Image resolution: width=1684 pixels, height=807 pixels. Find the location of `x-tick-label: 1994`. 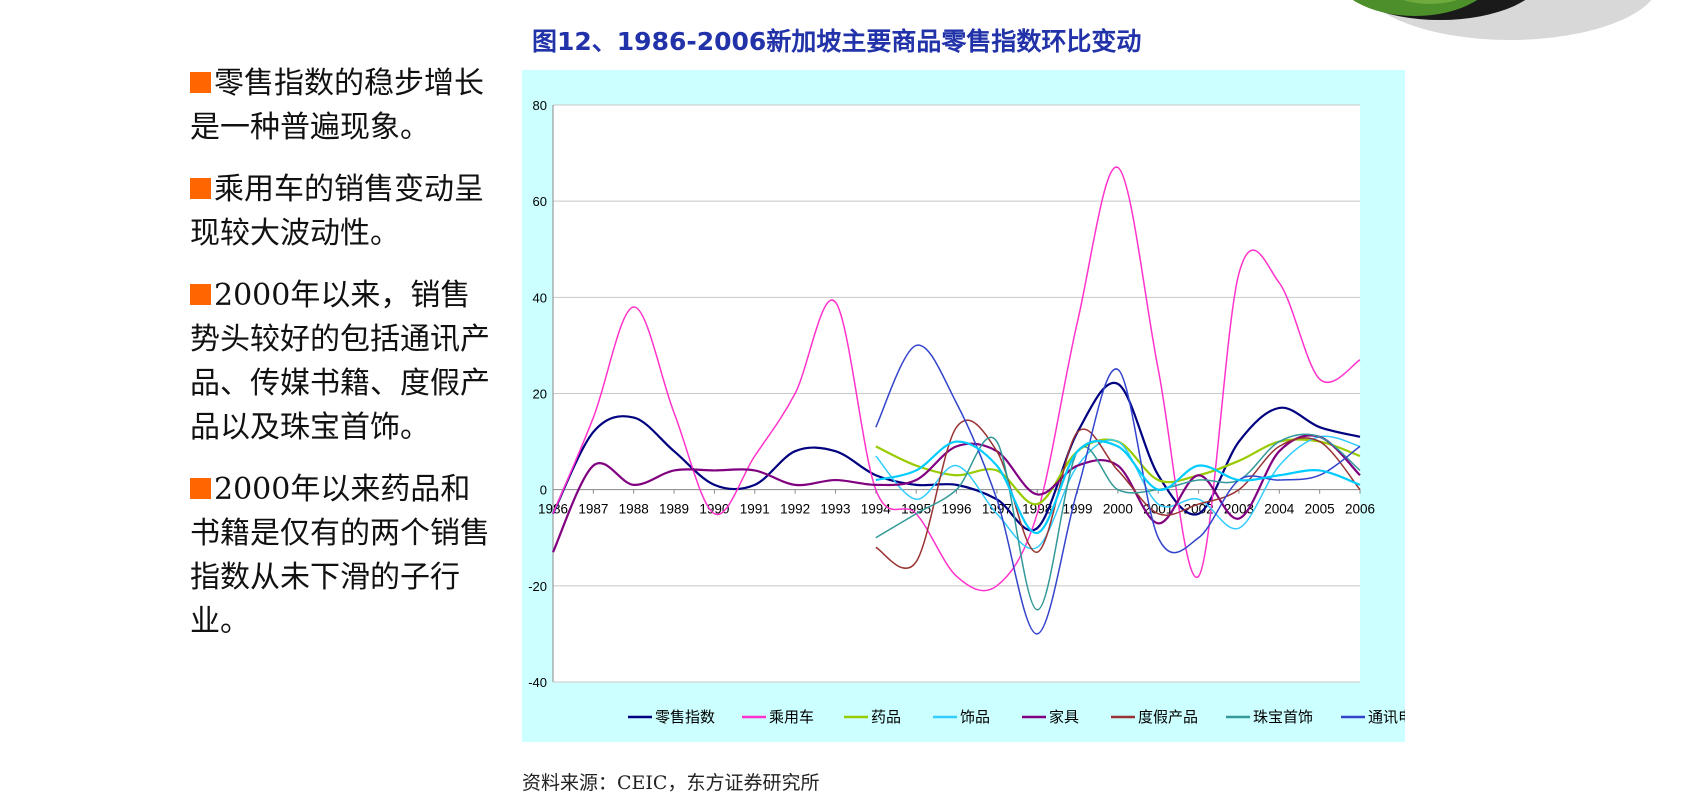

x-tick-label: 1994 is located at coordinates (876, 509).